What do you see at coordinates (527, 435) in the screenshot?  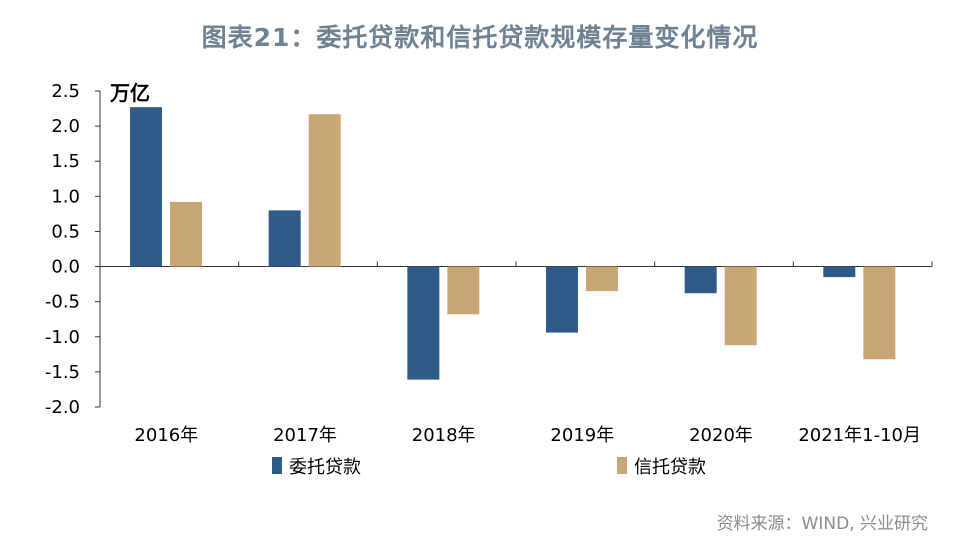 I see `x-tick-labels: 2016年 2017年 2018年 2019年 2020年 2021年1-10月` at bounding box center [527, 435].